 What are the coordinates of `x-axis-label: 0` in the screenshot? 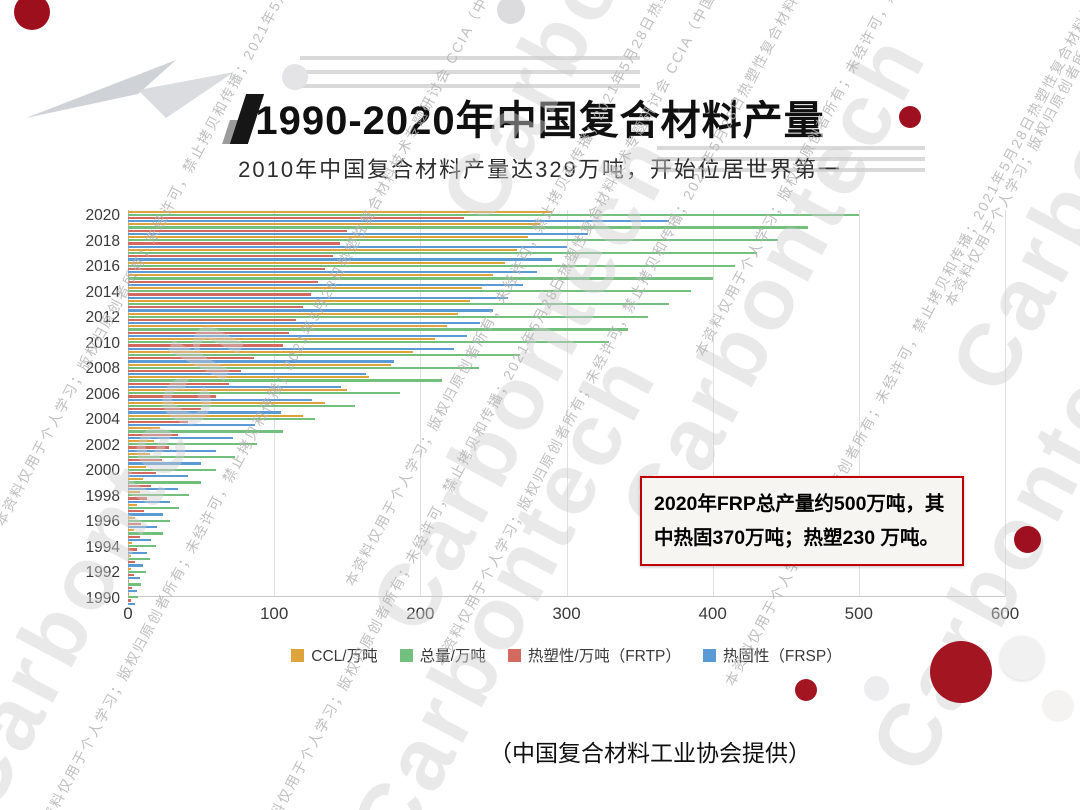 It's located at (128, 613).